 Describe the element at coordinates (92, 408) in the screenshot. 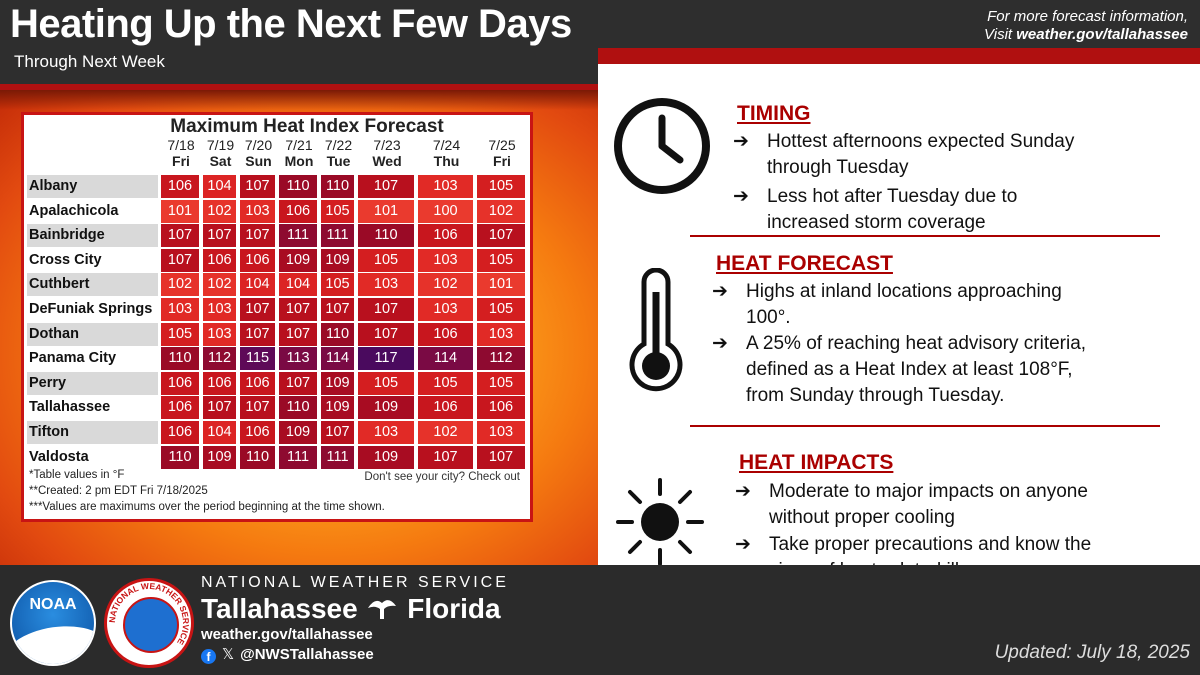

I see `city-name: Tallahassee` at that location.